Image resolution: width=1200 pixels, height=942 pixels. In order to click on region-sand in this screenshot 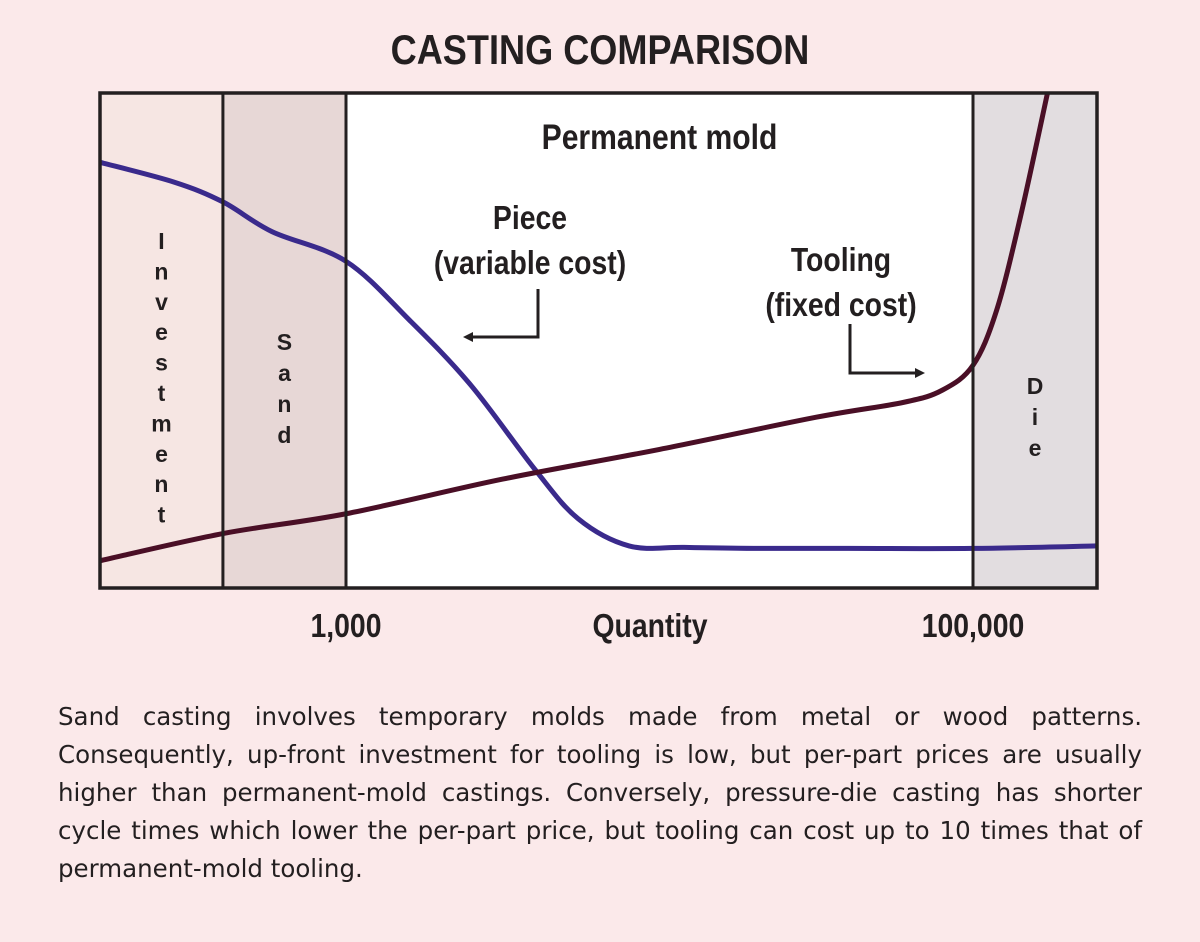, I will do `click(284, 340)`.